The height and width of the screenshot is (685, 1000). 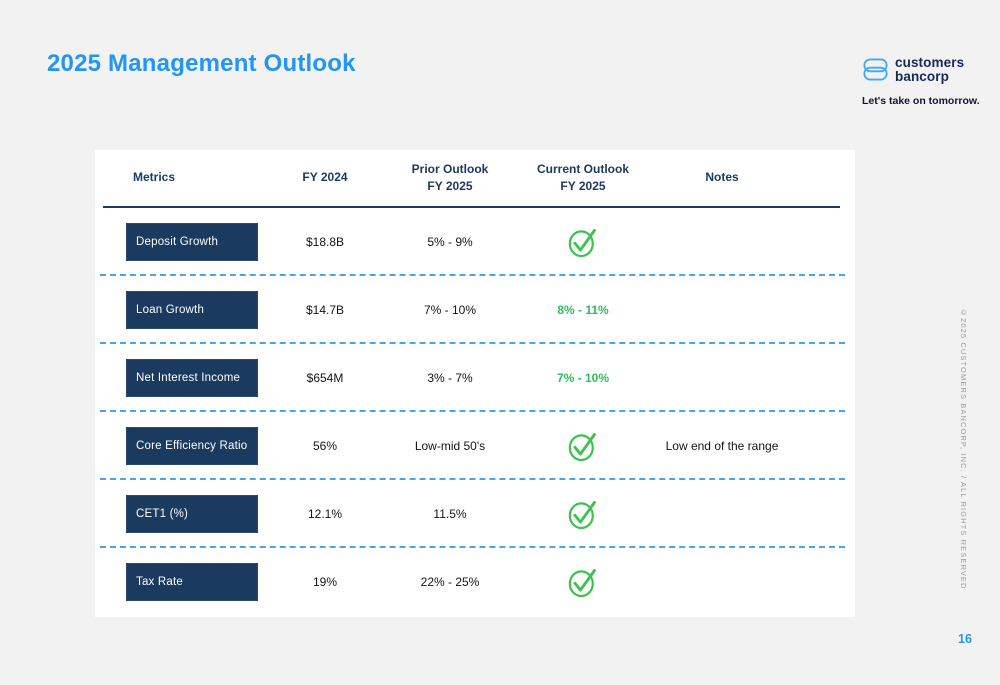 I want to click on metric-label-box: CET1 (%), so click(x=192, y=514).